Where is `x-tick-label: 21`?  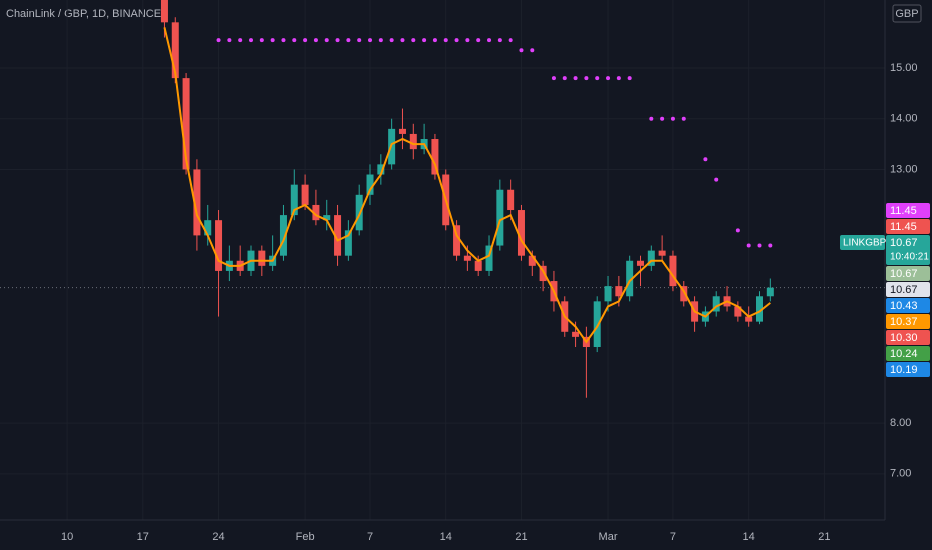
x-tick-label: 21 is located at coordinates (824, 537).